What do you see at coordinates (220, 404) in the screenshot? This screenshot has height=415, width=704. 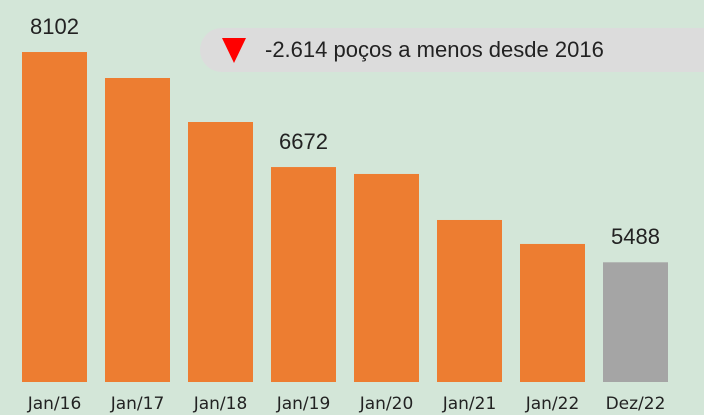 I see `x-tick-label: Jan/18` at bounding box center [220, 404].